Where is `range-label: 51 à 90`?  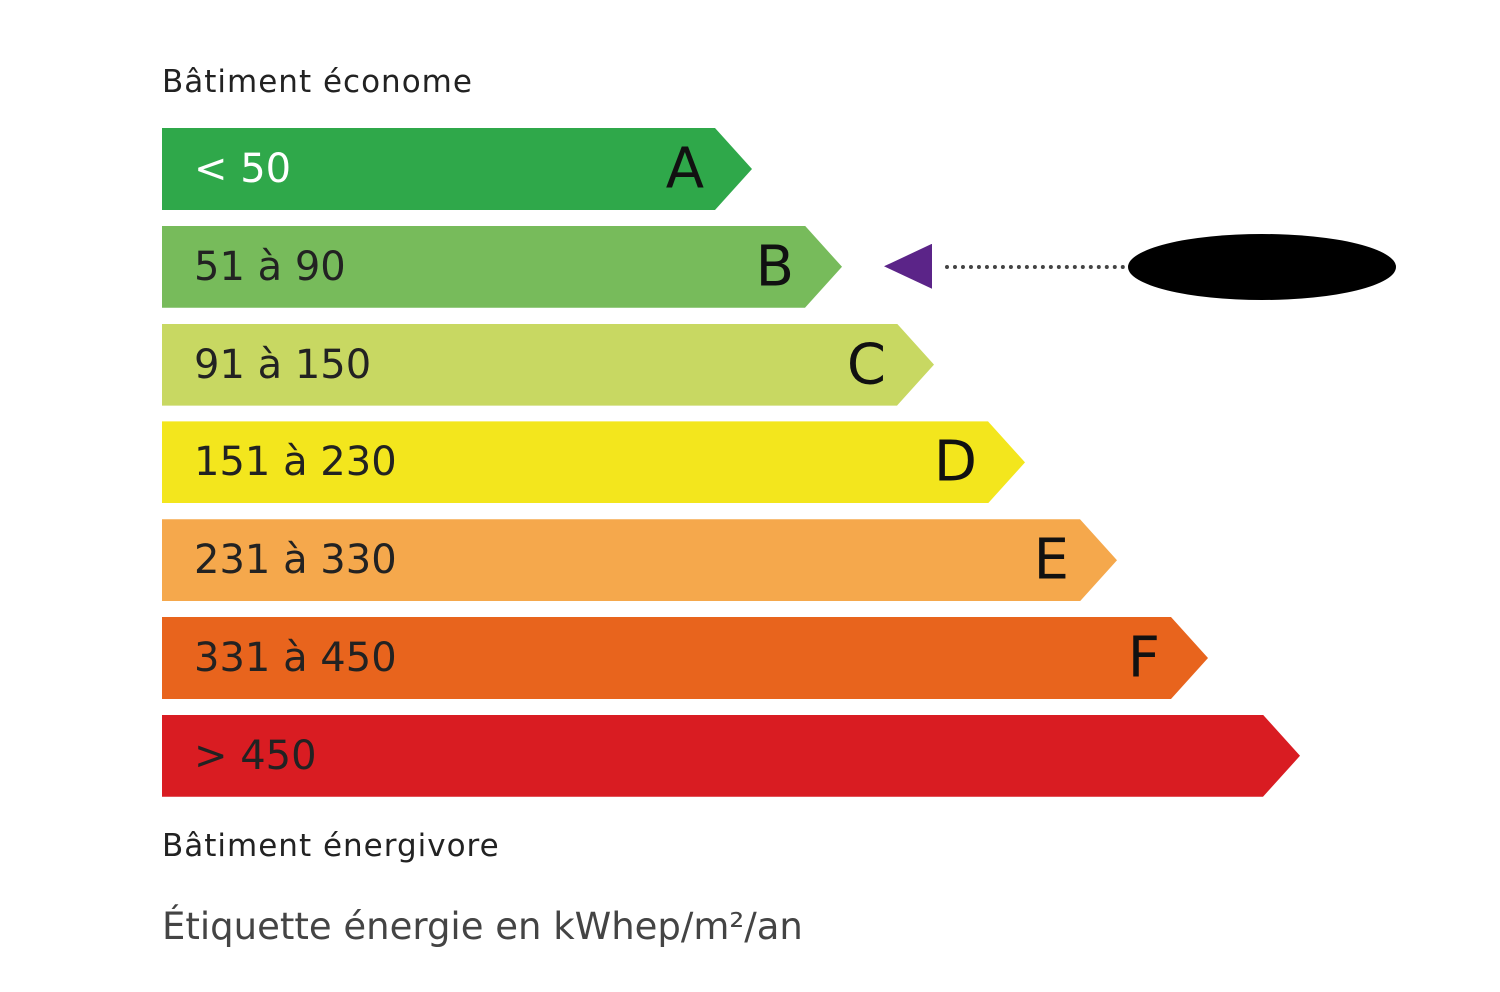
range-label: 51 à 90 is located at coordinates (270, 266).